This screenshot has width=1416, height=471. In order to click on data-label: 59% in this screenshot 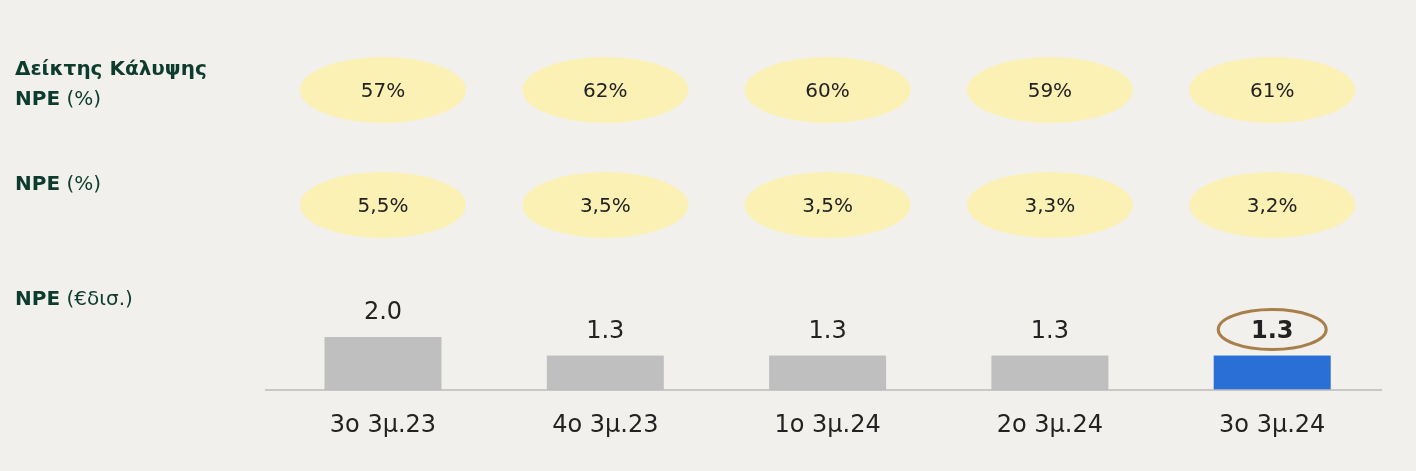, I will do `click(1050, 90)`.